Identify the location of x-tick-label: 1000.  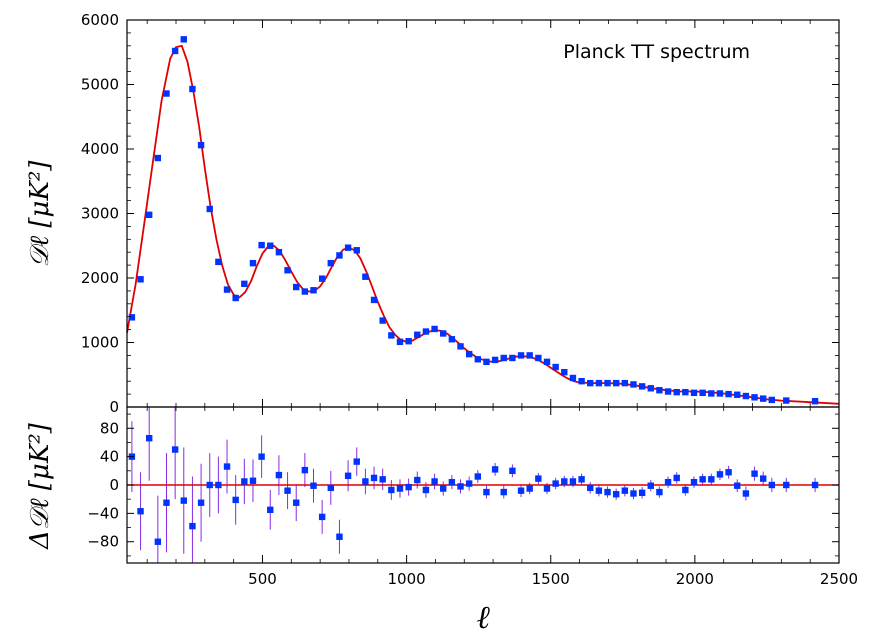
(407, 579).